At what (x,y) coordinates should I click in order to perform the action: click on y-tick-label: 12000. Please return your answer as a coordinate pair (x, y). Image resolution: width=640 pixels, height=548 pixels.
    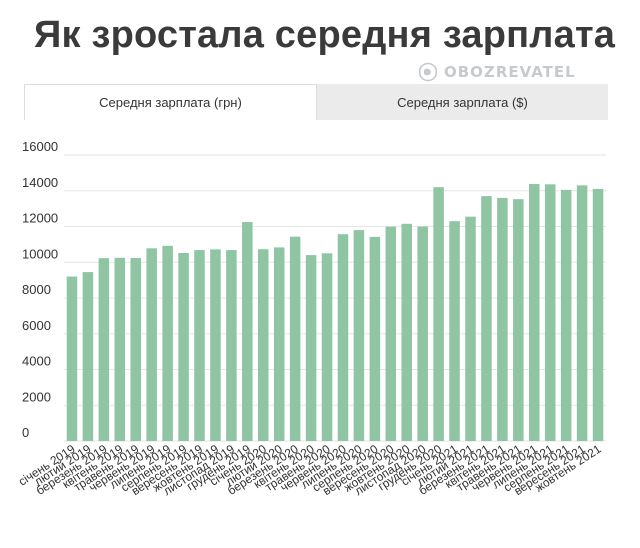
    Looking at the image, I should click on (40, 218).